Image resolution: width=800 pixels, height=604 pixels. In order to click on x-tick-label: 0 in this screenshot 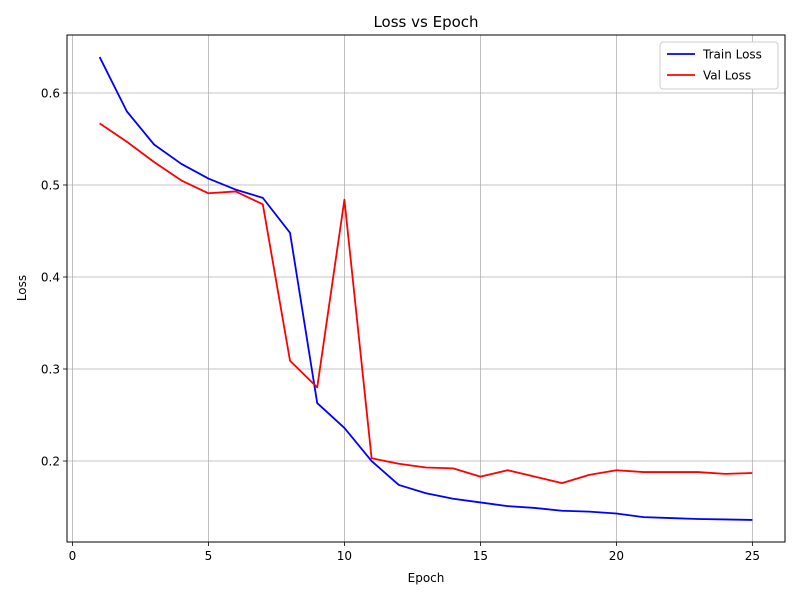, I will do `click(73, 556)`.